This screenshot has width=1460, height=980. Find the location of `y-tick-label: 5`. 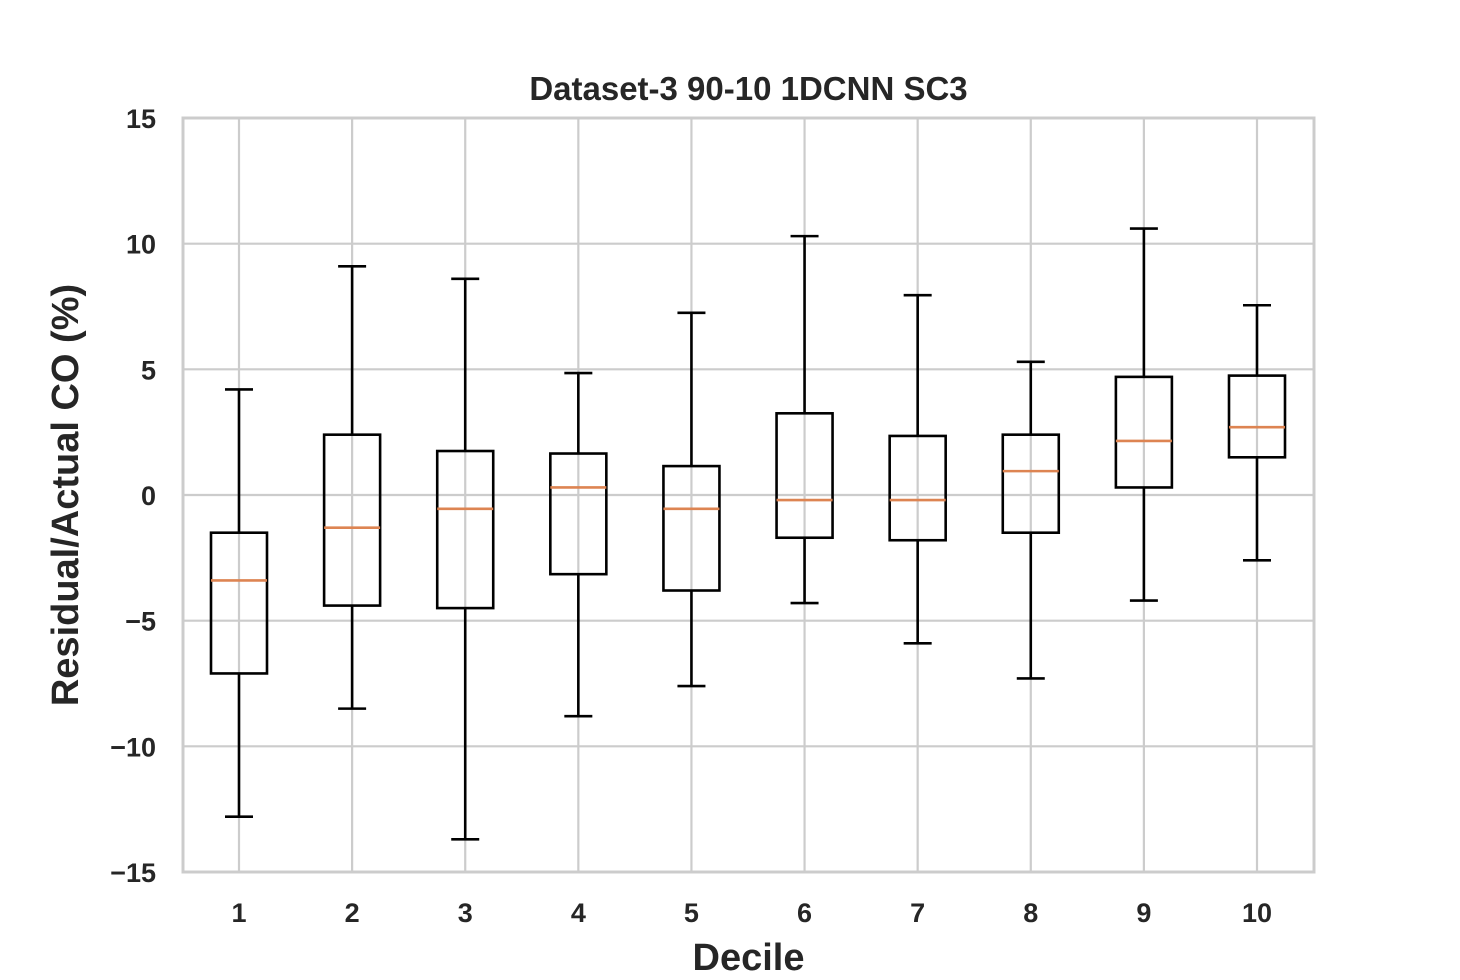

y-tick-label: 5 is located at coordinates (148, 370).